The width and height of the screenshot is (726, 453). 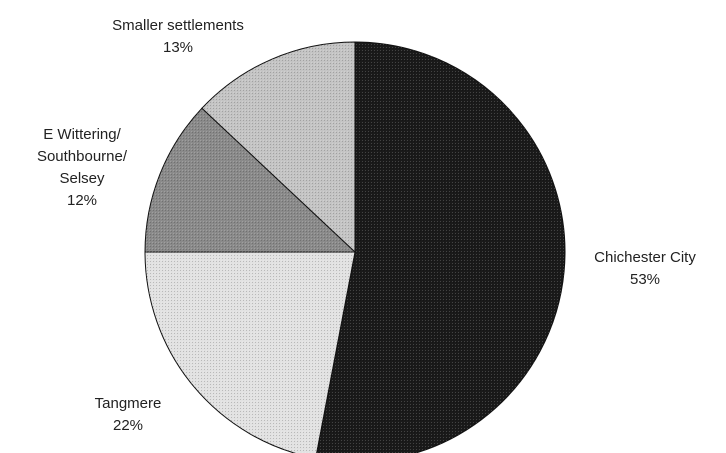 What do you see at coordinates (645, 257) in the screenshot?
I see `pie-slice-category-label: Chichester City` at bounding box center [645, 257].